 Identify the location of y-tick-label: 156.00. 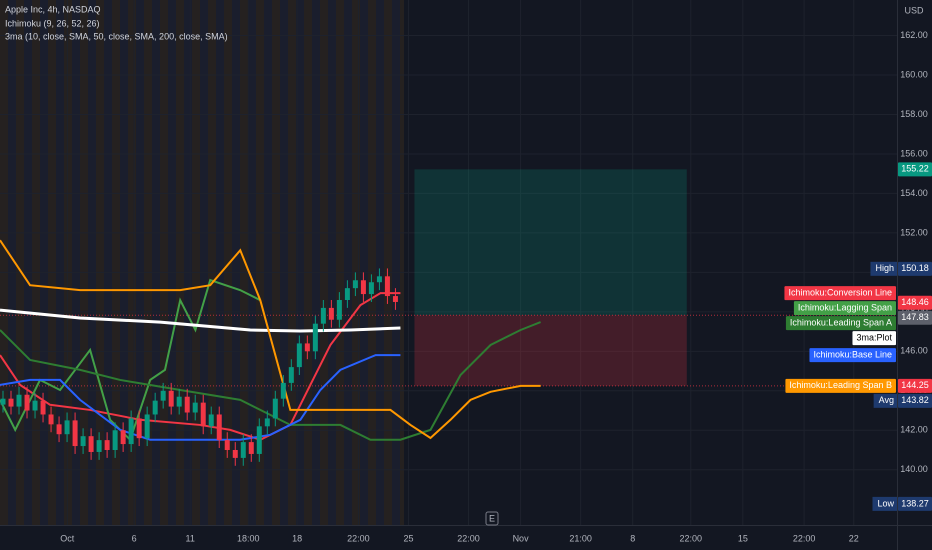
(914, 153).